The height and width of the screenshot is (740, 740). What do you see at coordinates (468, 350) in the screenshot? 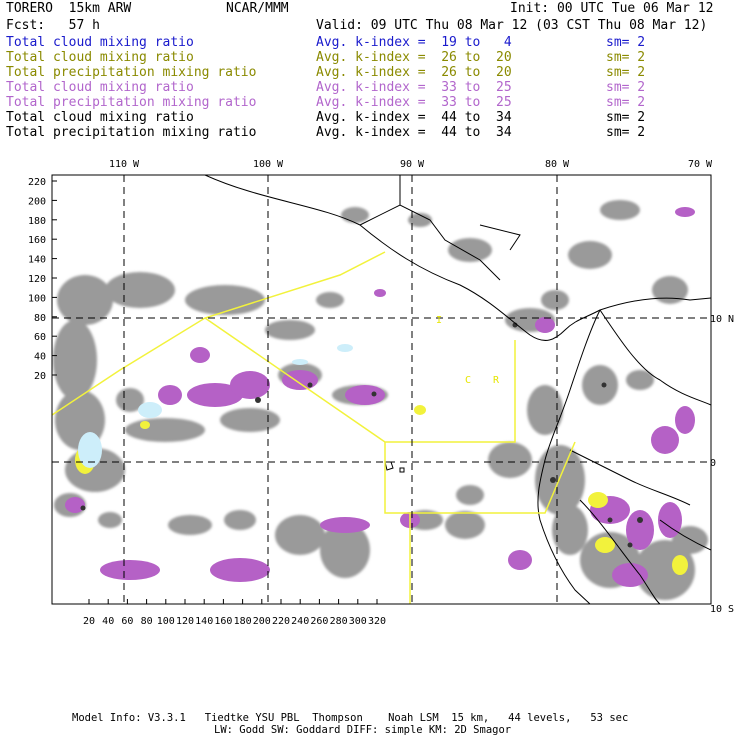
I see `region-labels: I C R` at bounding box center [468, 350].